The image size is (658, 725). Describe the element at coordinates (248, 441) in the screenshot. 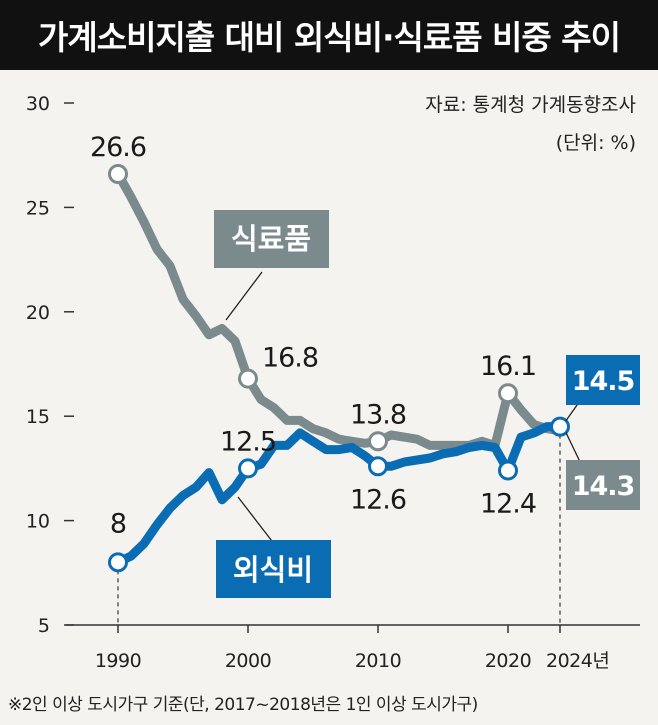

I see `value-label-dining-2000: 12.5` at that location.